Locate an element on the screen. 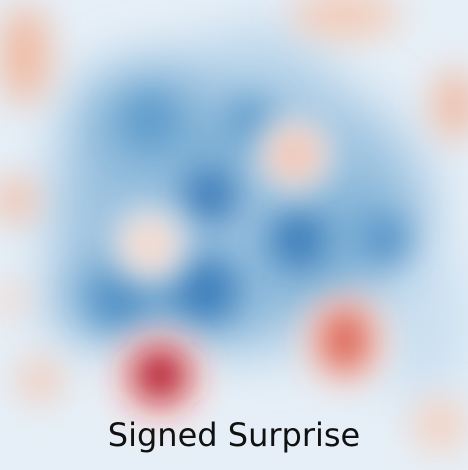 Image resolution: width=468 pixels, height=470 pixels. caption: Signed Surprise is located at coordinates (234, 435).